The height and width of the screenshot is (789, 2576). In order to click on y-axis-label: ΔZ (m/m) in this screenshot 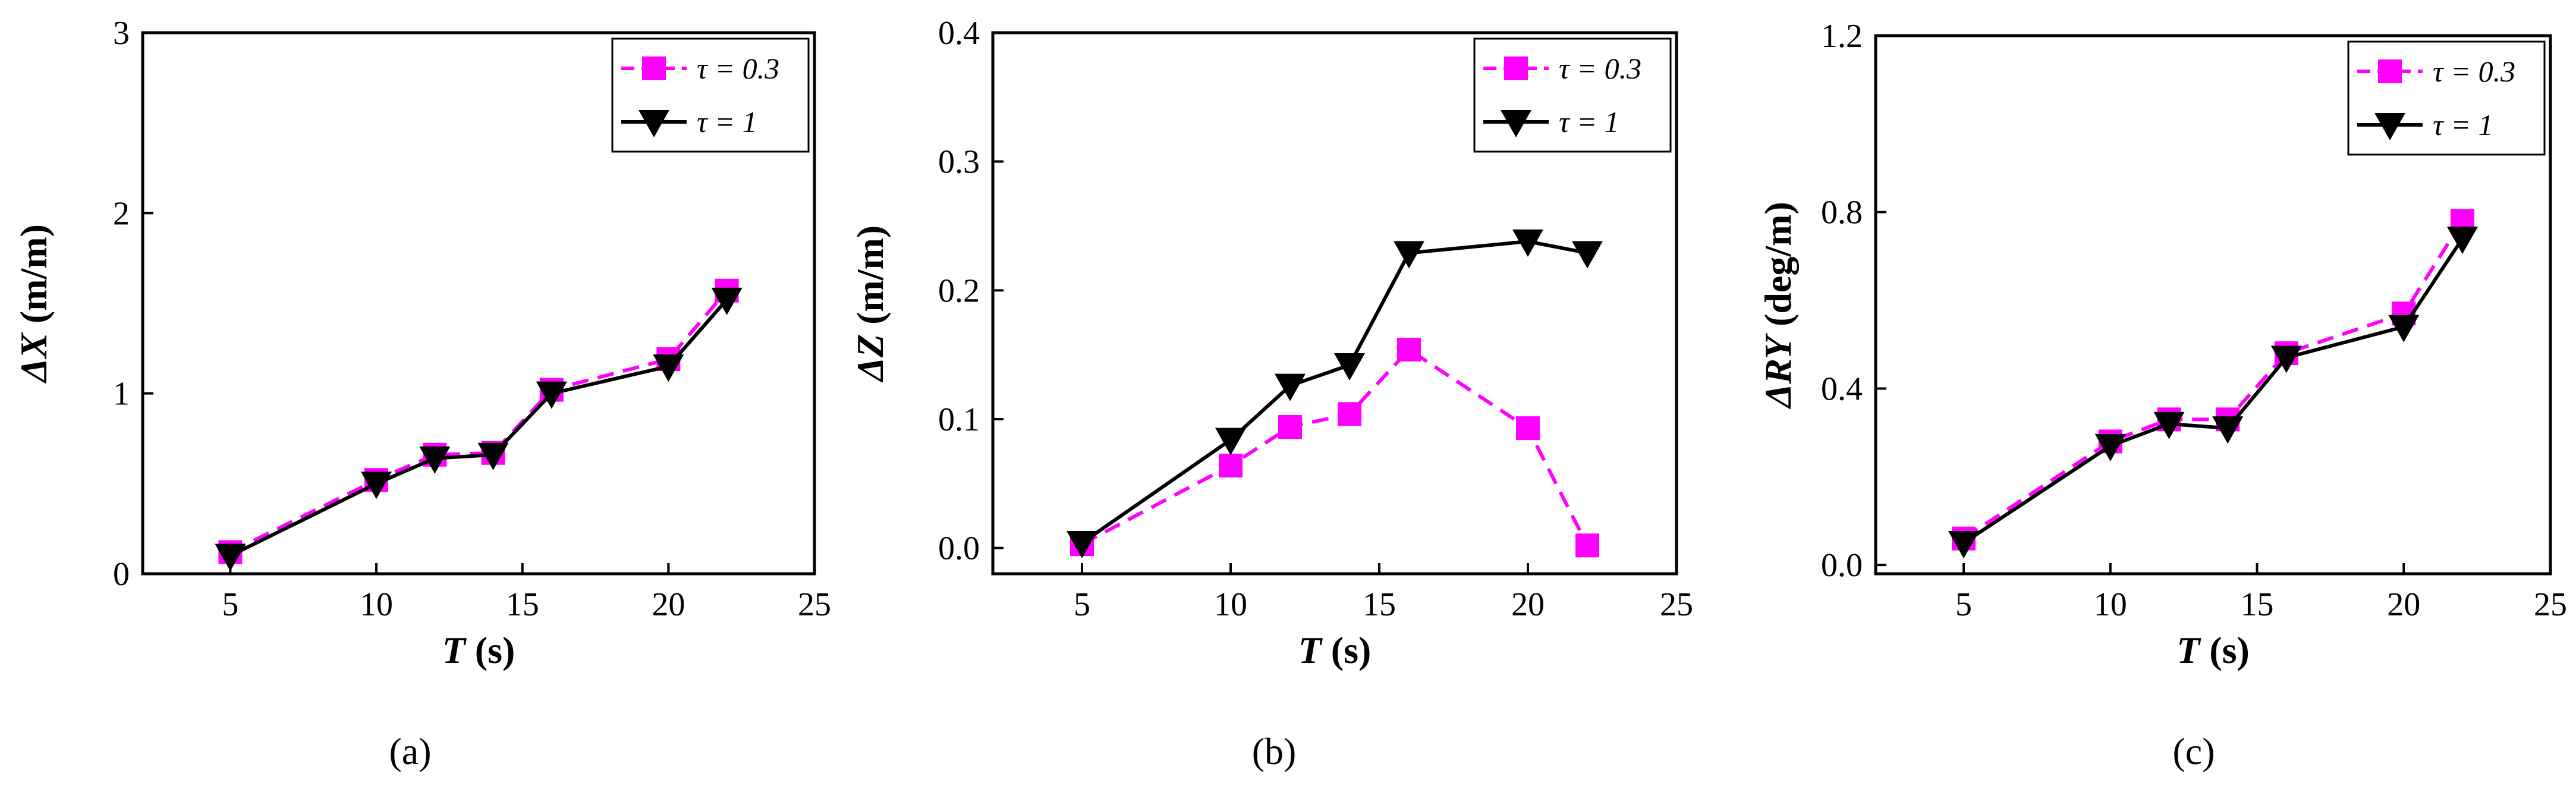, I will do `click(870, 304)`.